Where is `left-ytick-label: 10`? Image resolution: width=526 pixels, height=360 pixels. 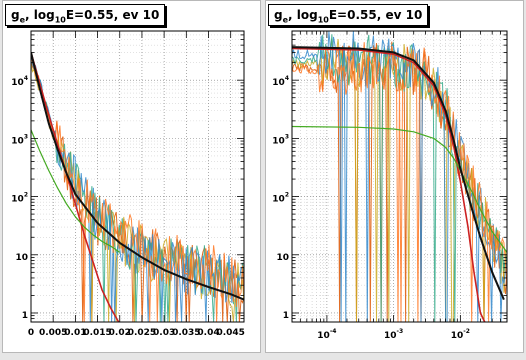 left-ytick-label: 10 is located at coordinates (21, 258).